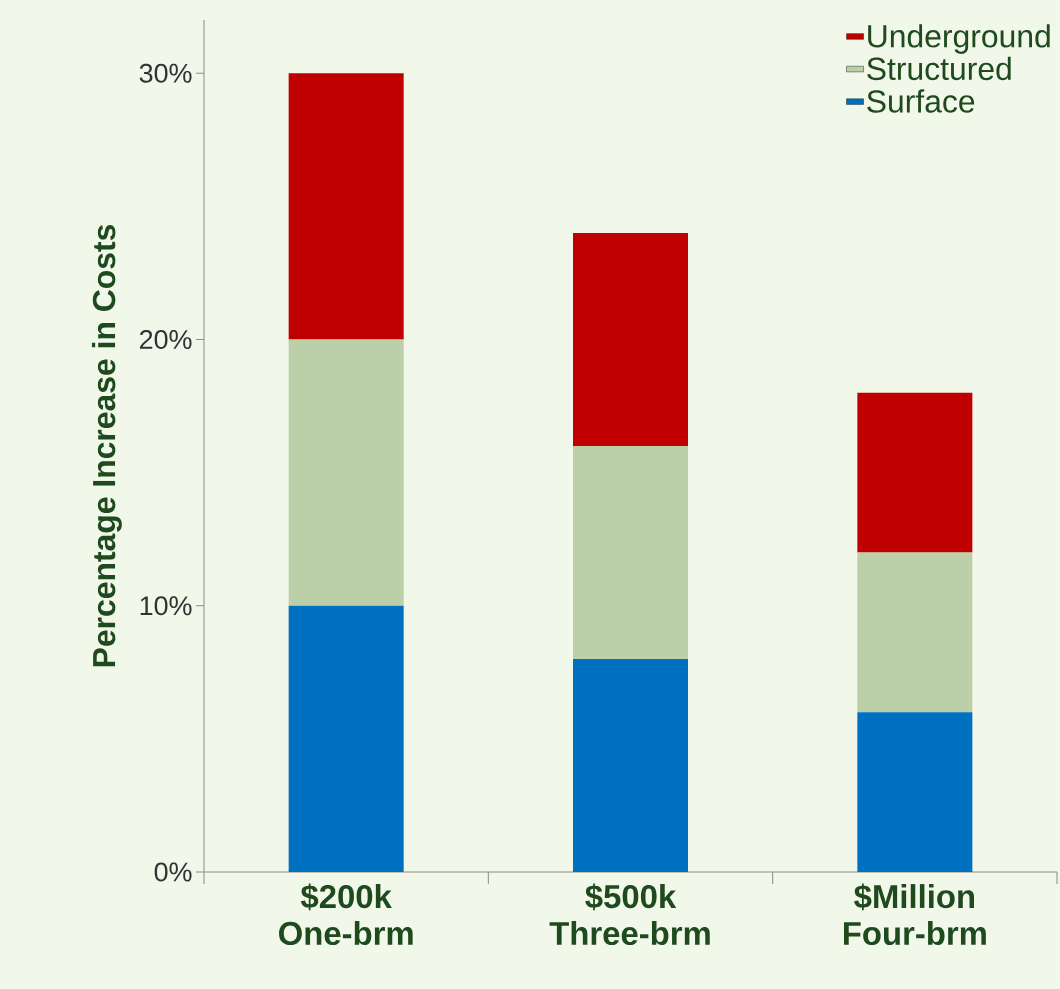 This screenshot has width=1060, height=989. Describe the element at coordinates (914, 914) in the screenshot. I see `x-tick-label: $Million Four-brm` at that location.